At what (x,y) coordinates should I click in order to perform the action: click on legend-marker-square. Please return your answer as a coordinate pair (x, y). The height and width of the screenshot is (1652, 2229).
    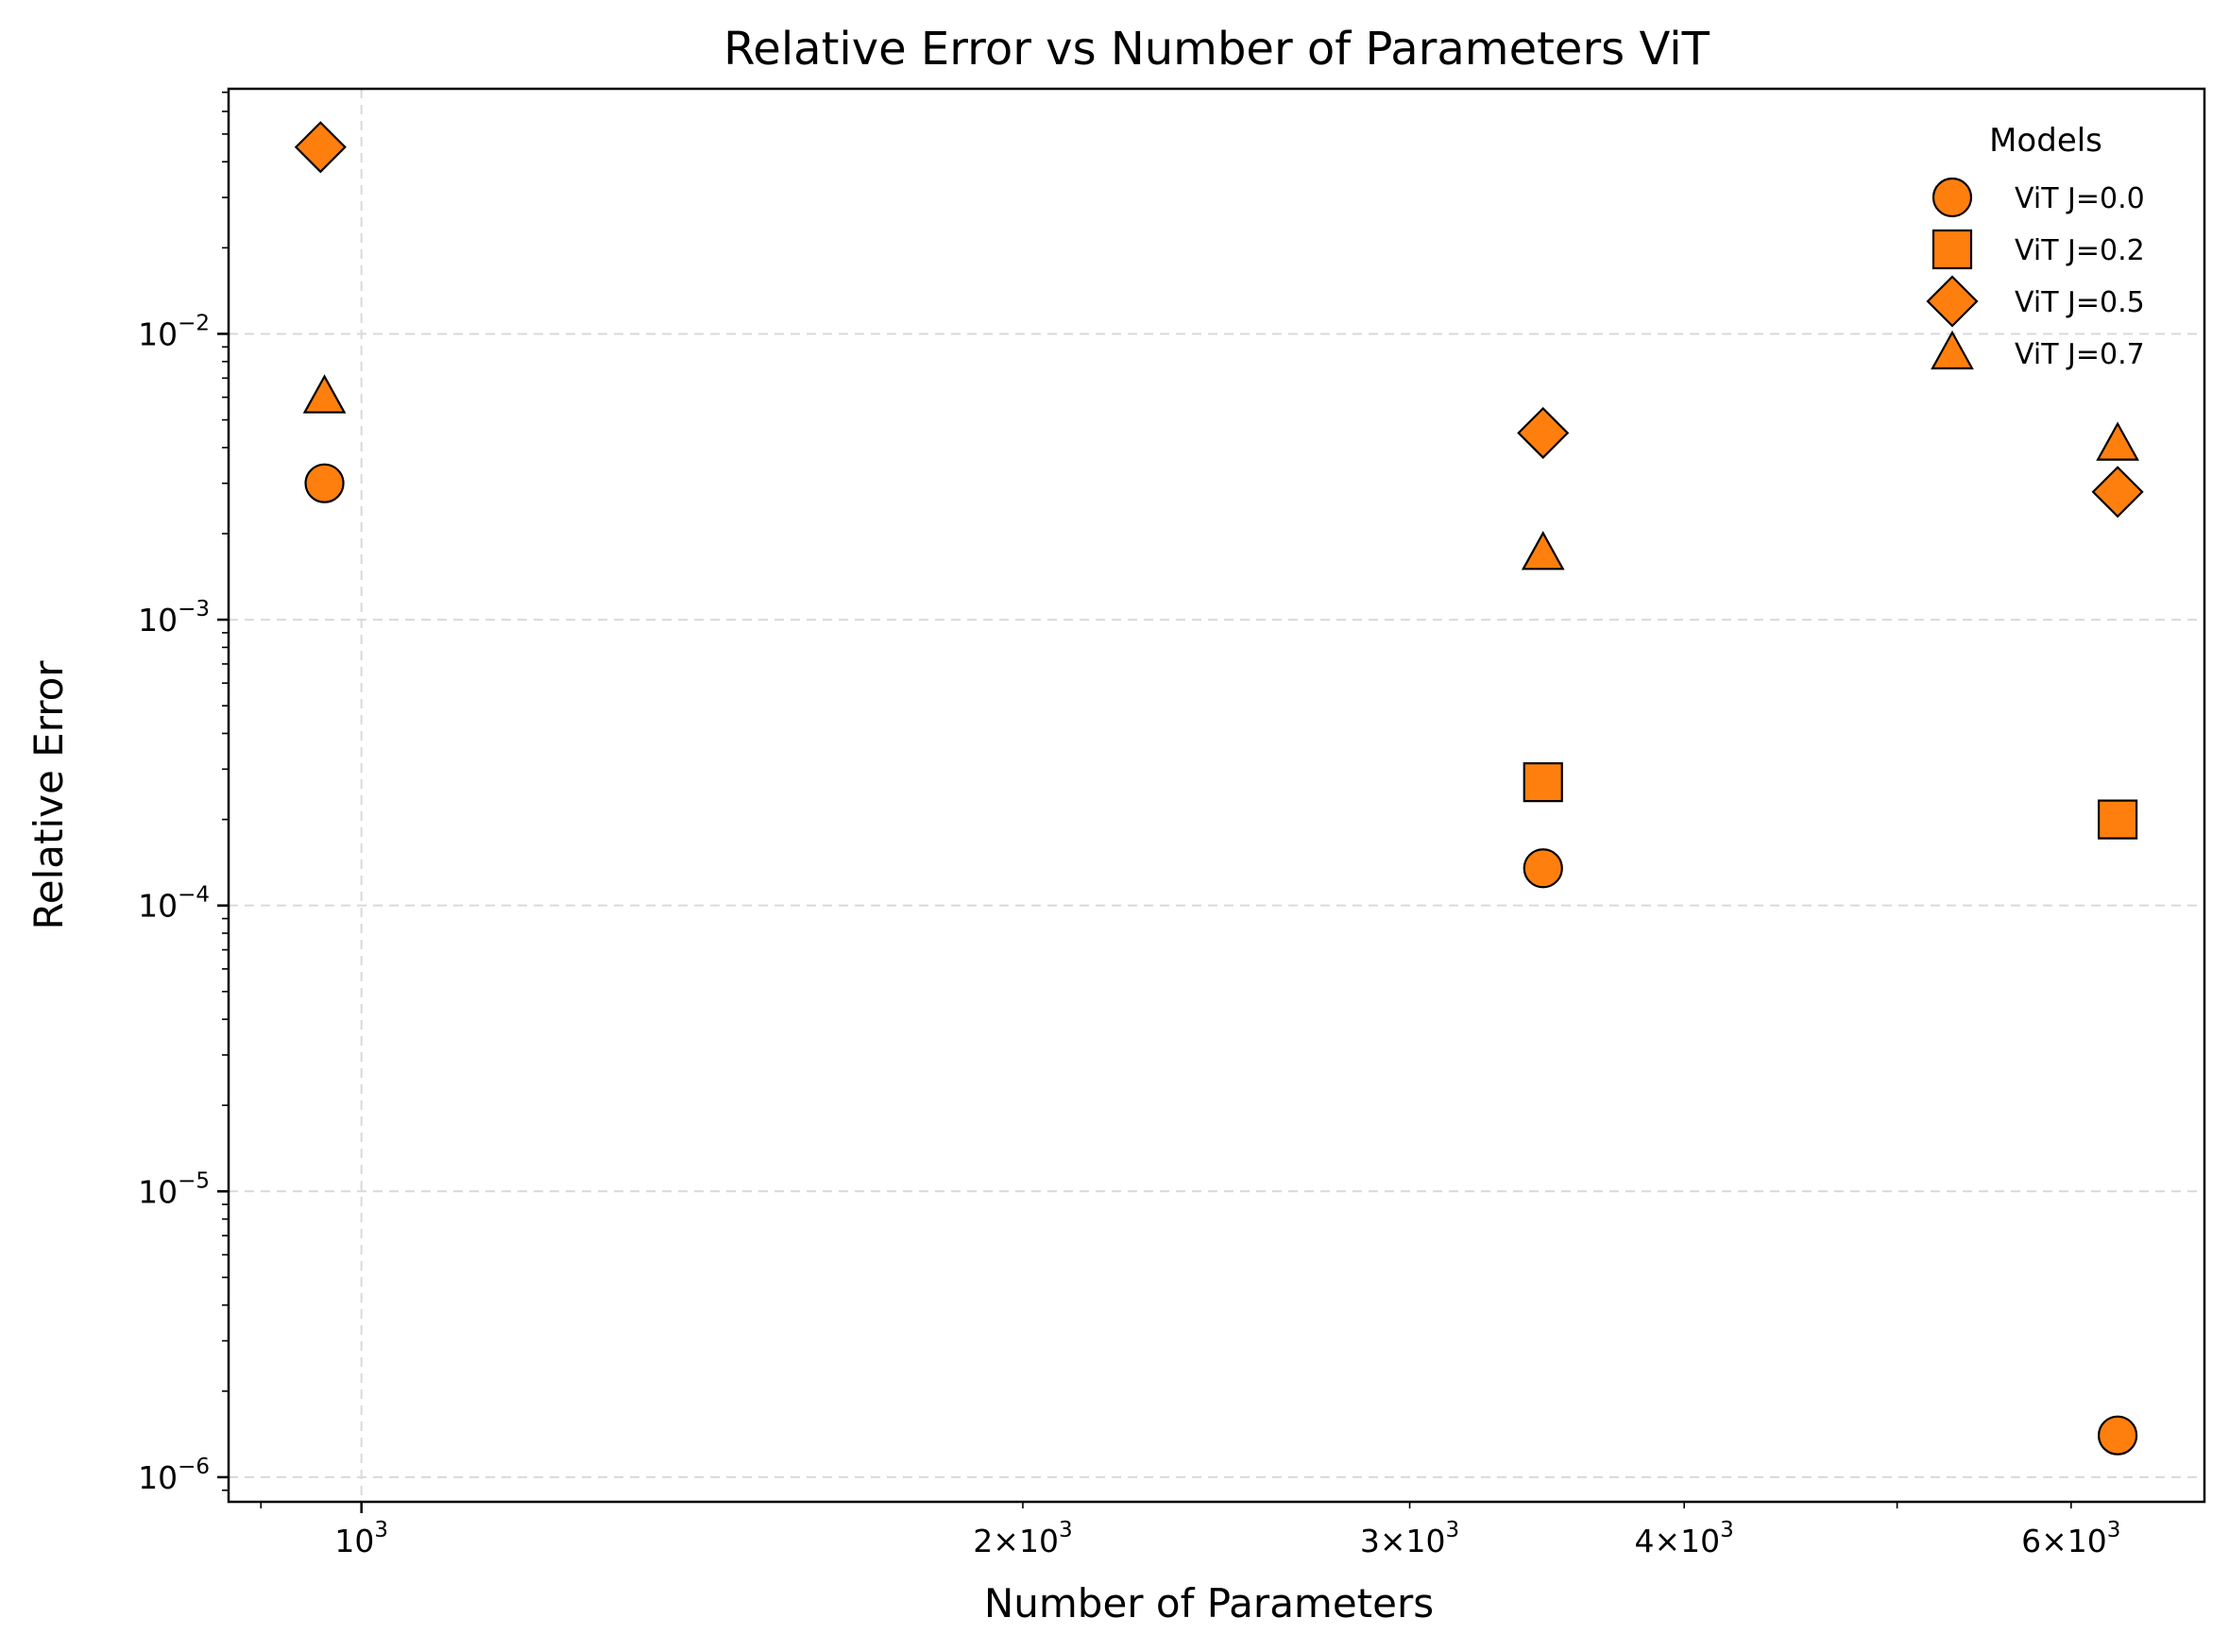
    Looking at the image, I should click on (1952, 250).